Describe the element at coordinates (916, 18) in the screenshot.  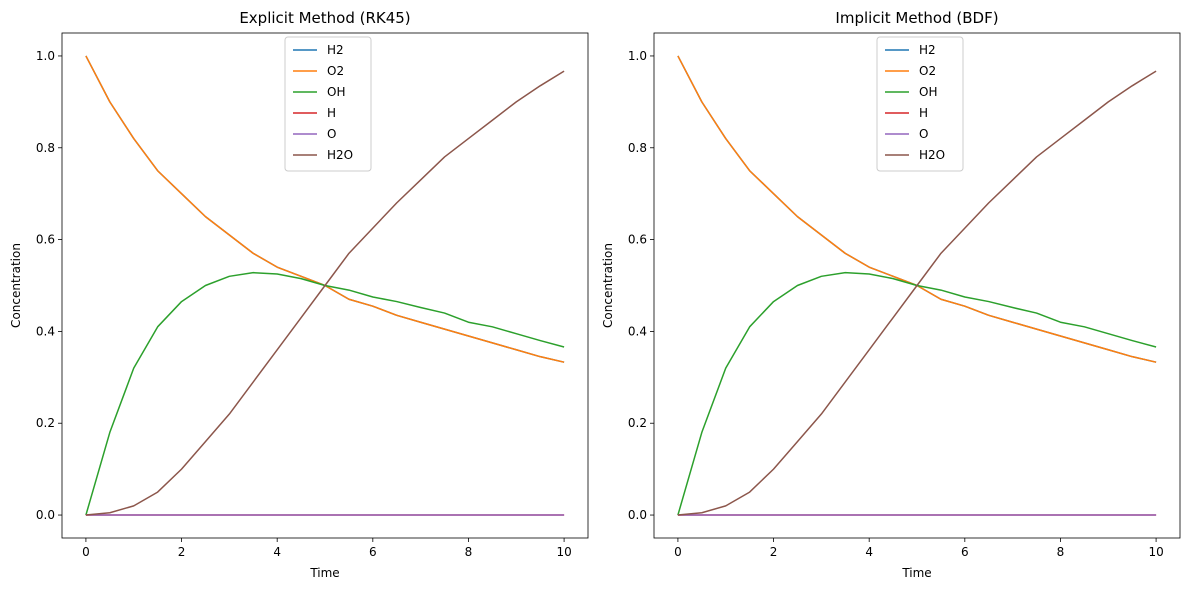
I see `chart-title: Implicit Method (BDF)` at that location.